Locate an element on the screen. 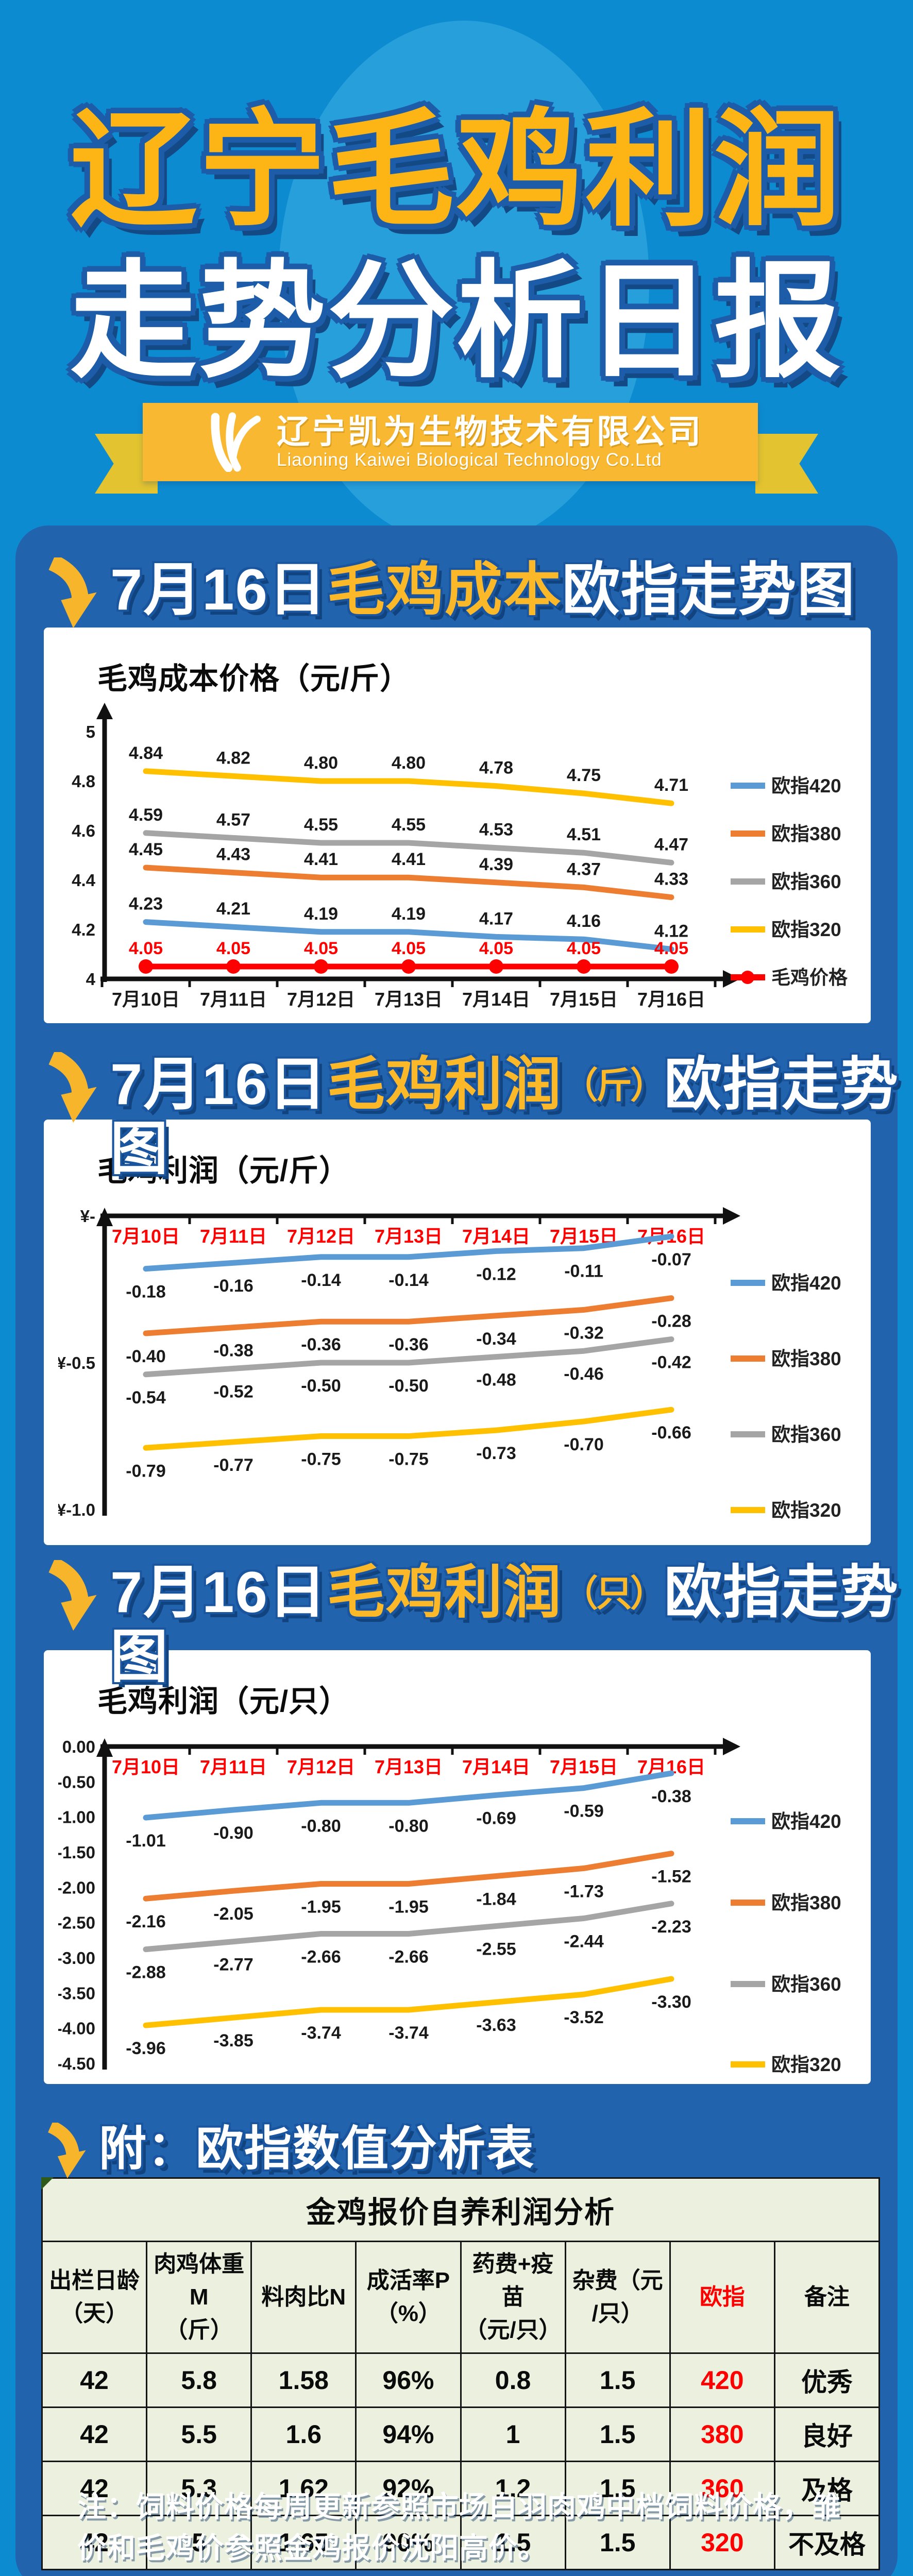  svg-text: ¥-0.5 is located at coordinates (76, 1362).